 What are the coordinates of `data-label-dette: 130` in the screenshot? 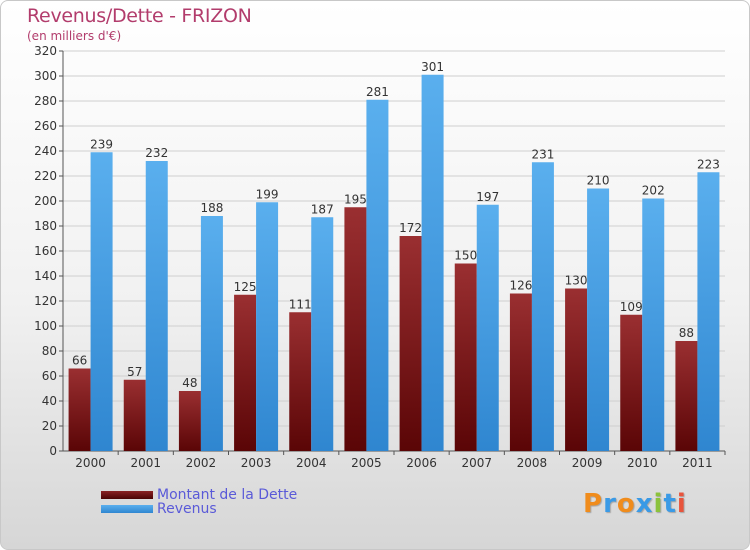 It's located at (576, 281).